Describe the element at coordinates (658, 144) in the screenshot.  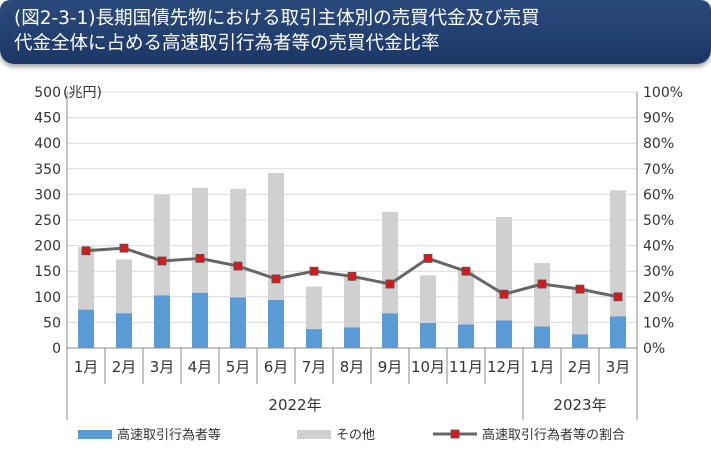
I see `y-right-tick-label: 80%` at that location.